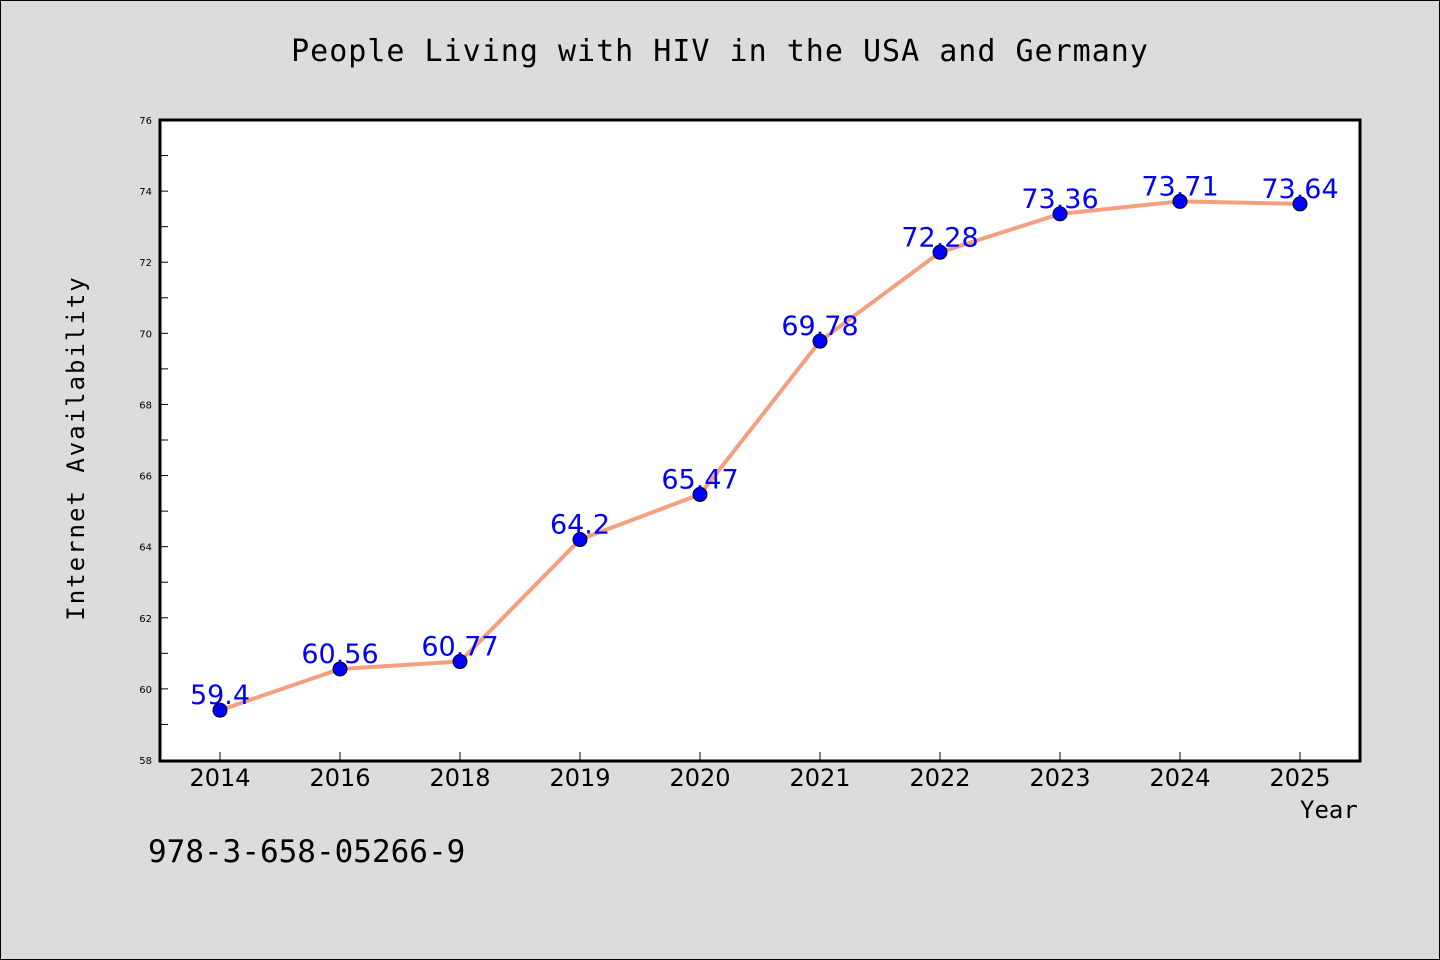  Describe the element at coordinates (1059, 199) in the screenshot. I see `data-label: 73.36` at that location.